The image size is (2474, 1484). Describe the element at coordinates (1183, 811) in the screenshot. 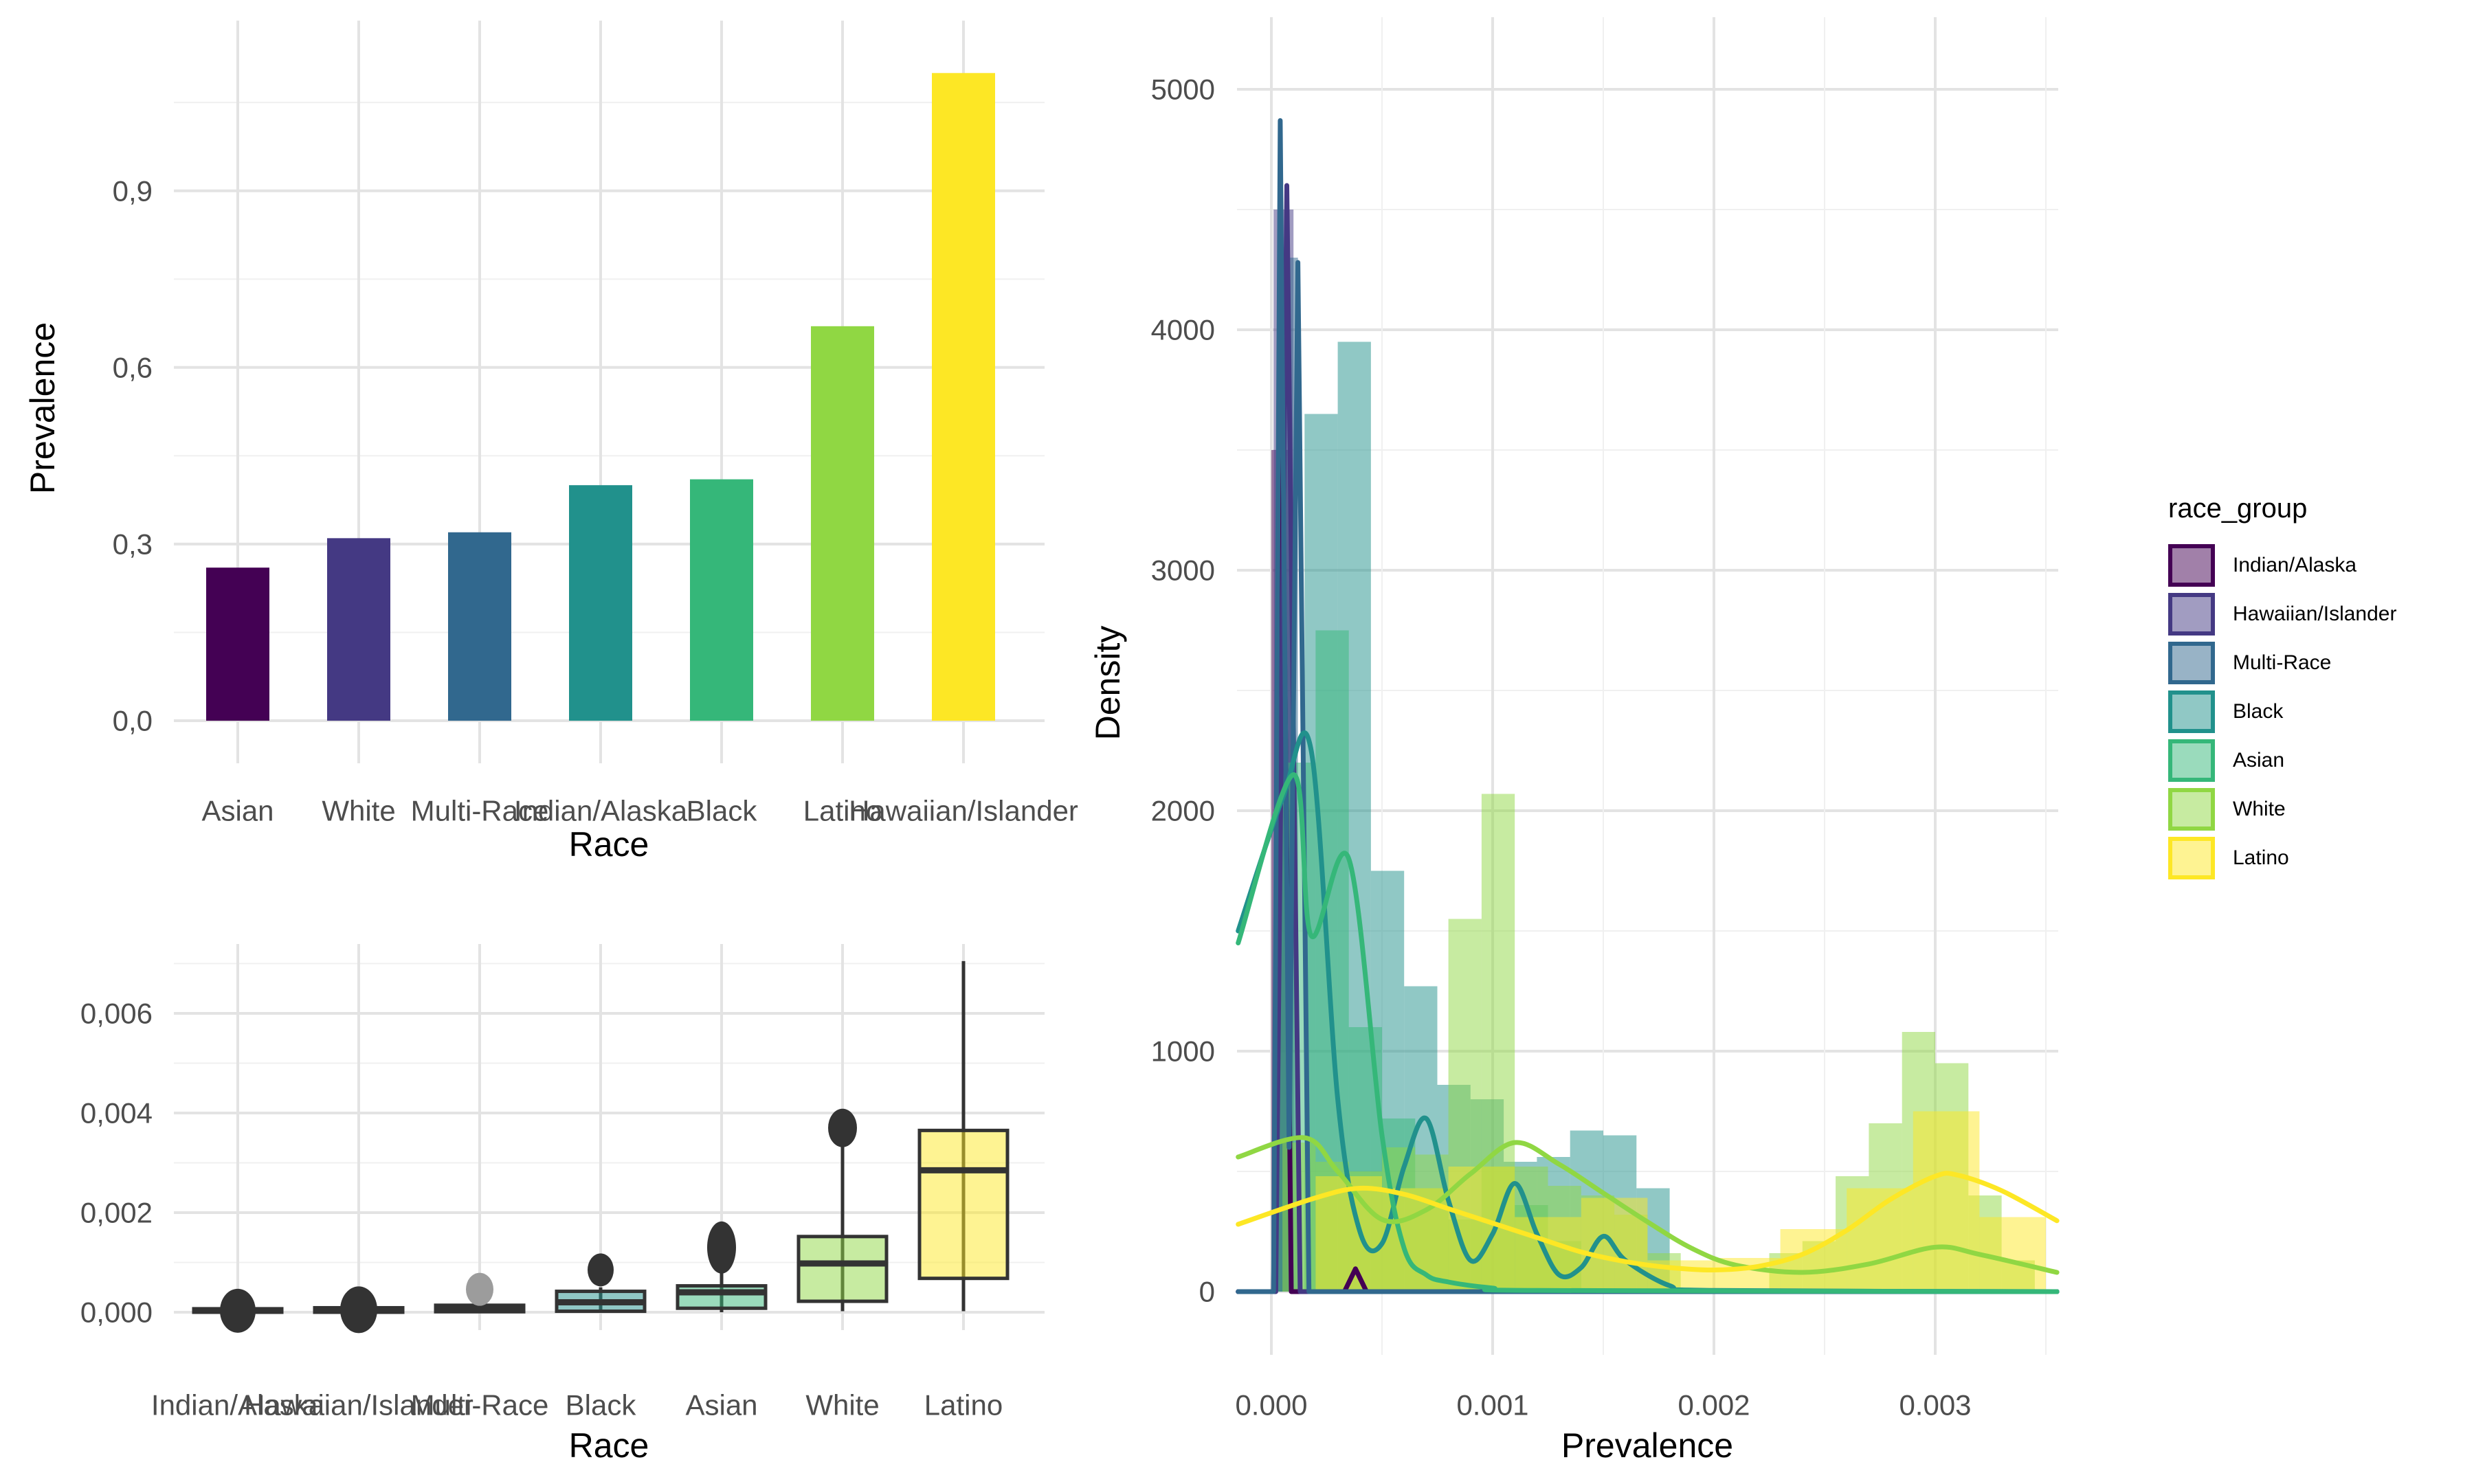

I see `density-y-tick-label: 2000` at that location.